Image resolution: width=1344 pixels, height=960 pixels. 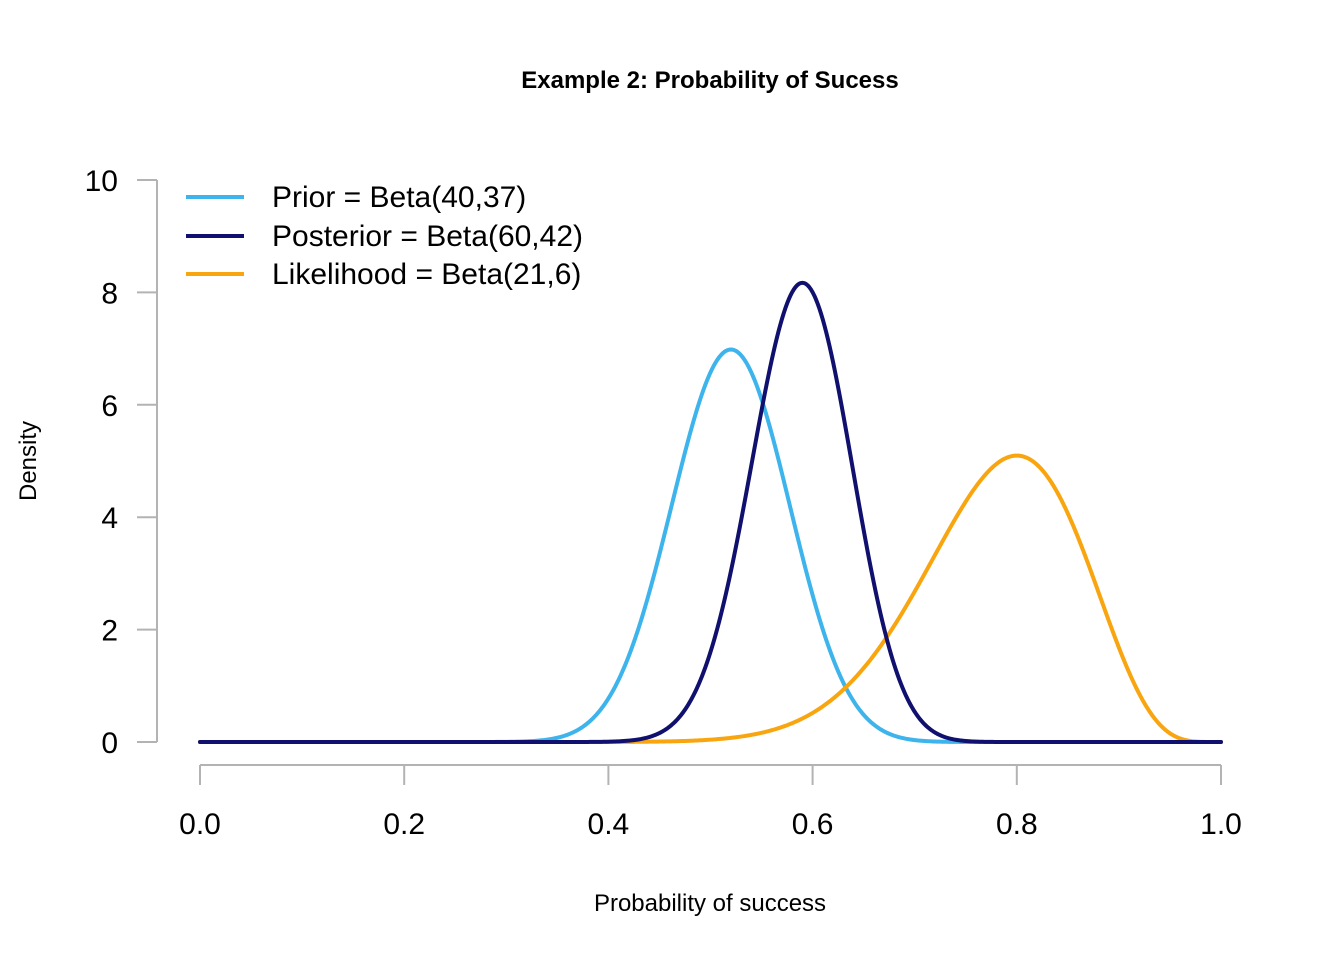 What do you see at coordinates (101, 181) in the screenshot?
I see `y-tick-label: 10` at bounding box center [101, 181].